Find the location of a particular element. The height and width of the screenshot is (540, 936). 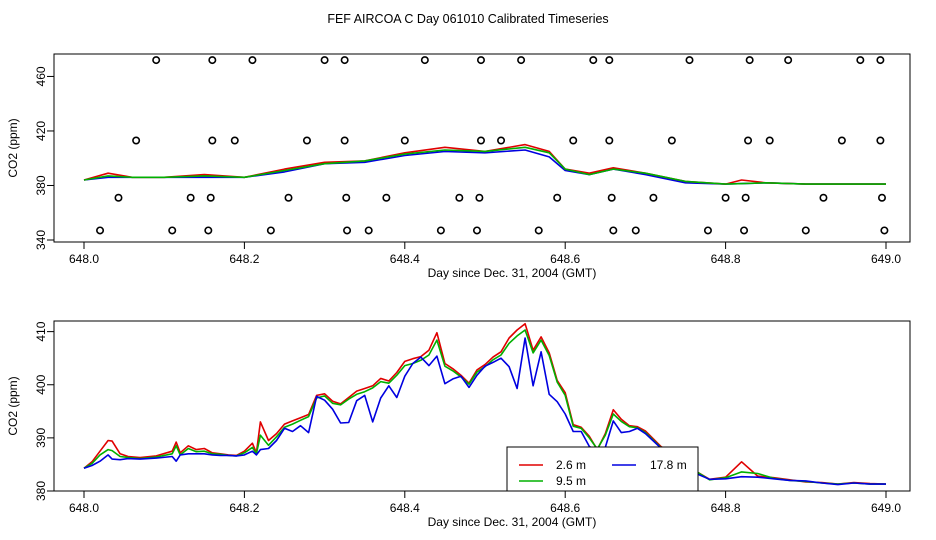

y-tick-label: 420 is located at coordinates (41, 131).